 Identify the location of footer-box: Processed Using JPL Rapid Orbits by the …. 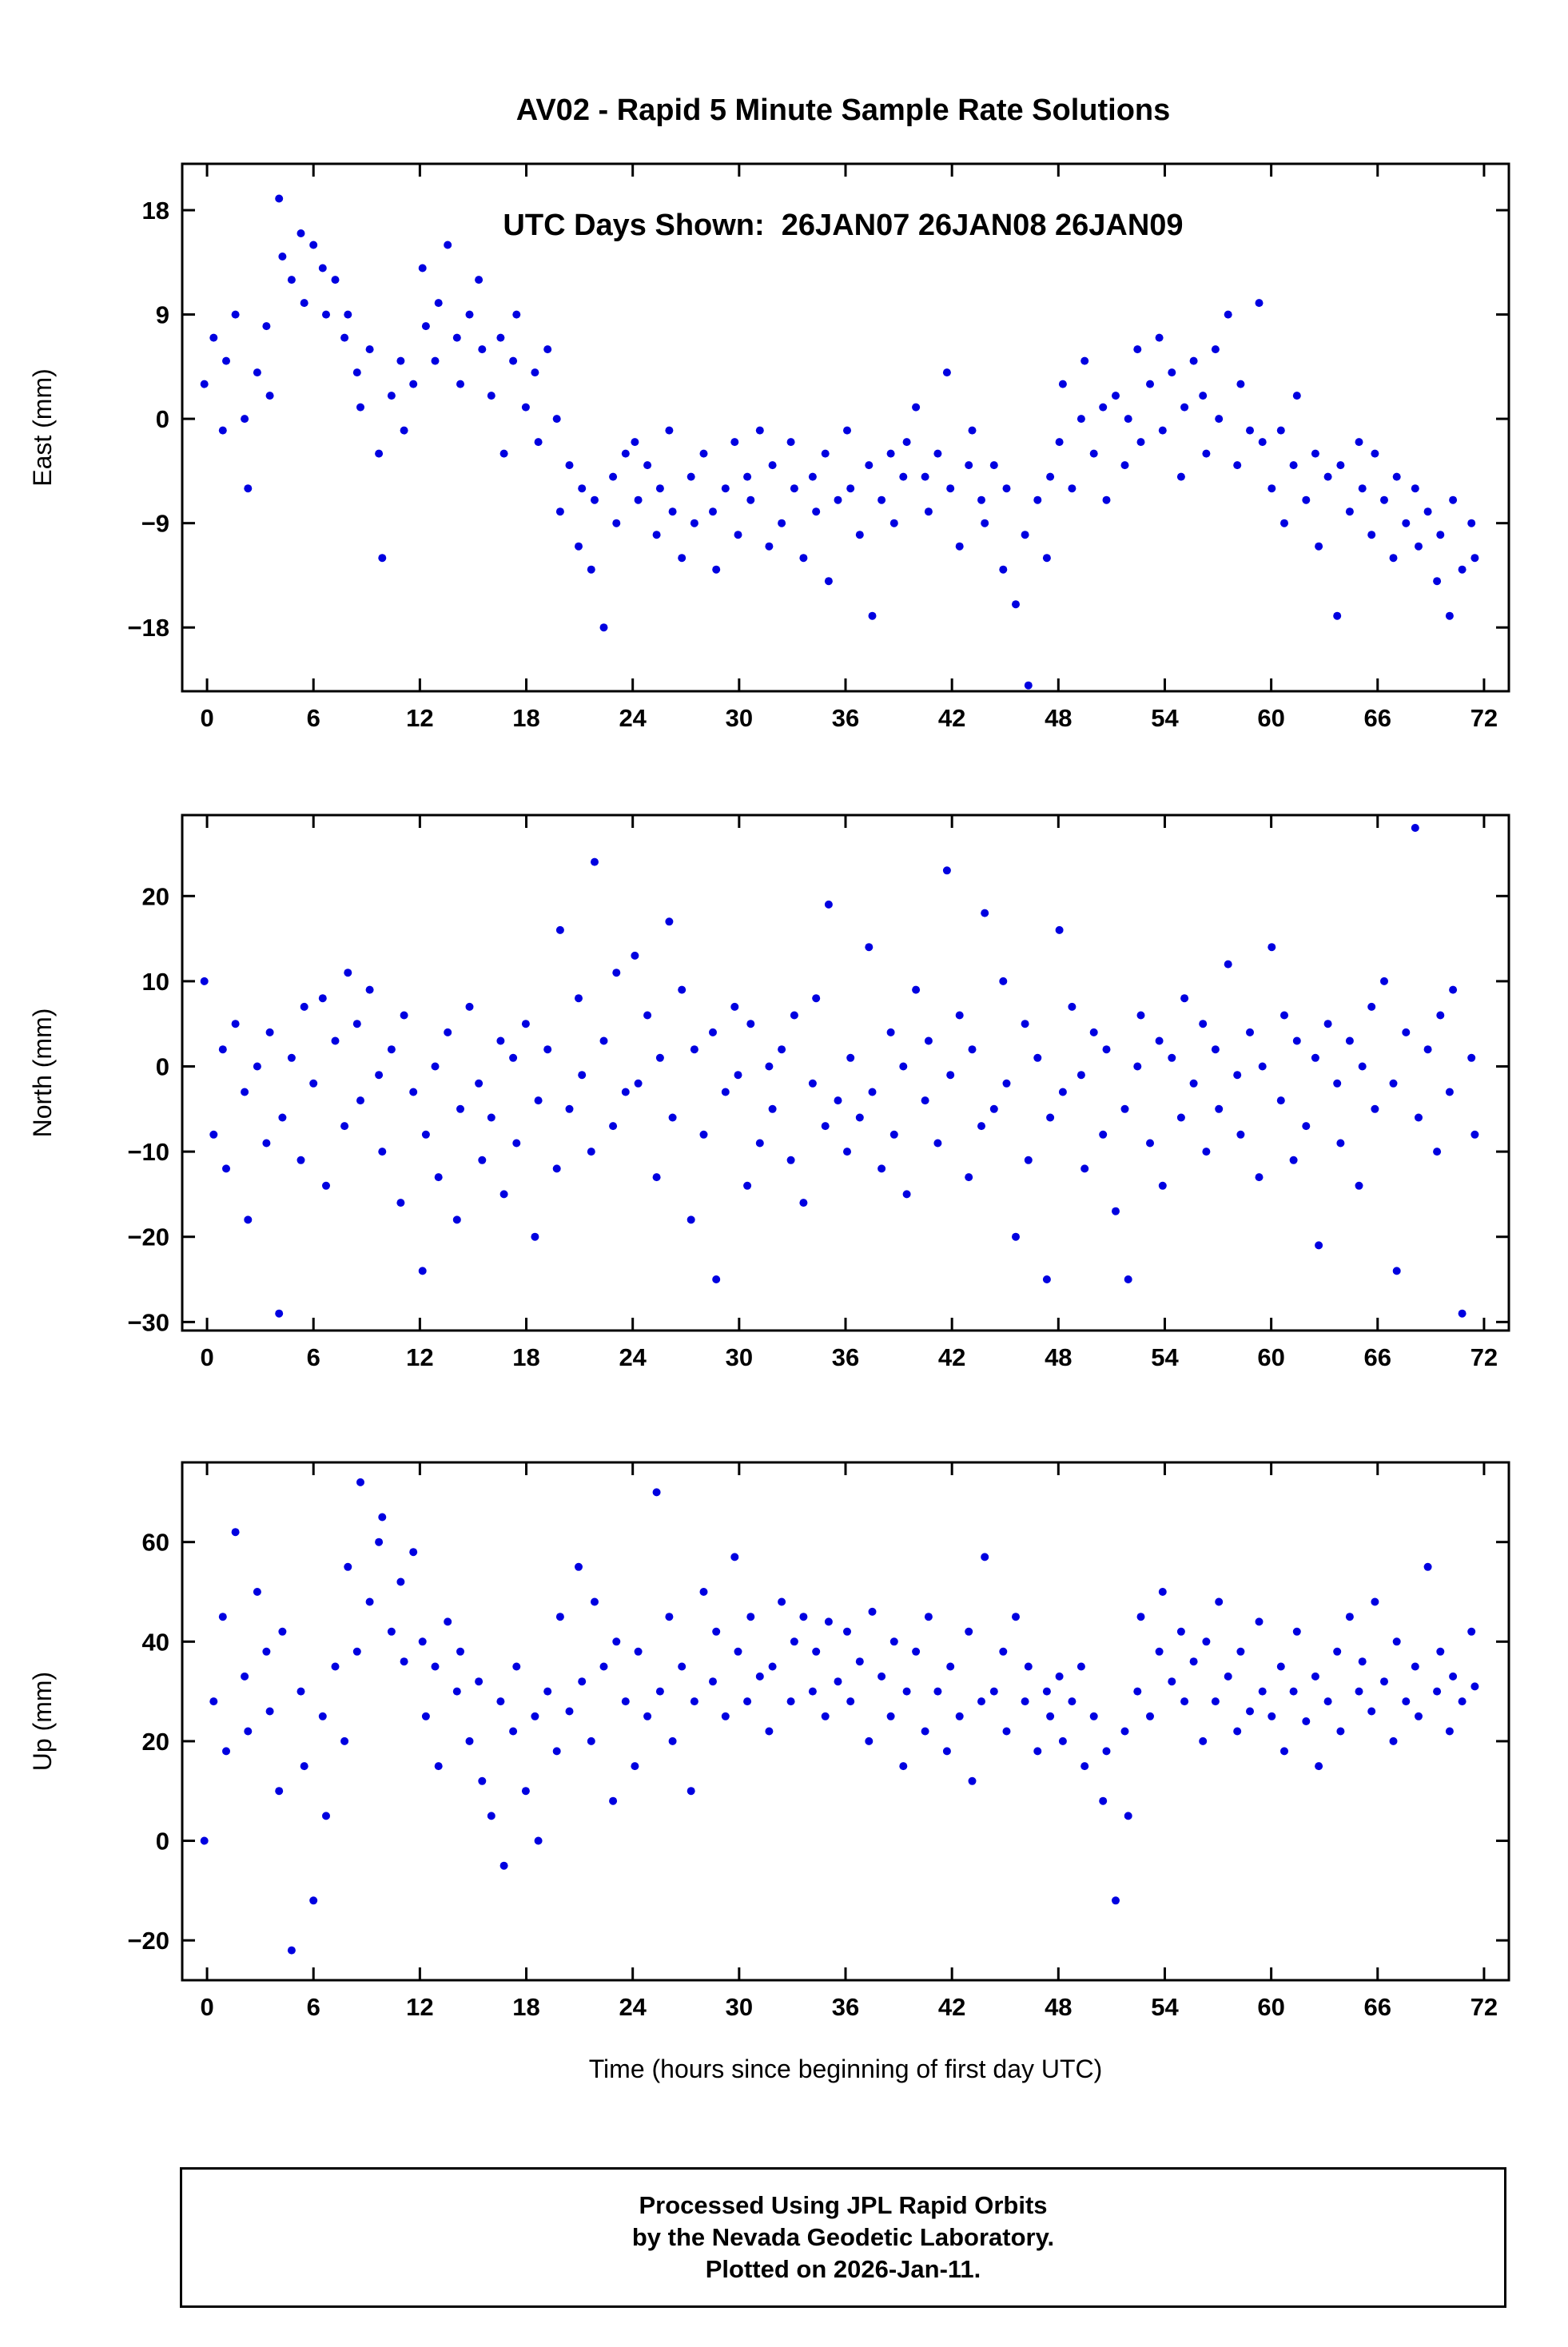
(843, 2237).